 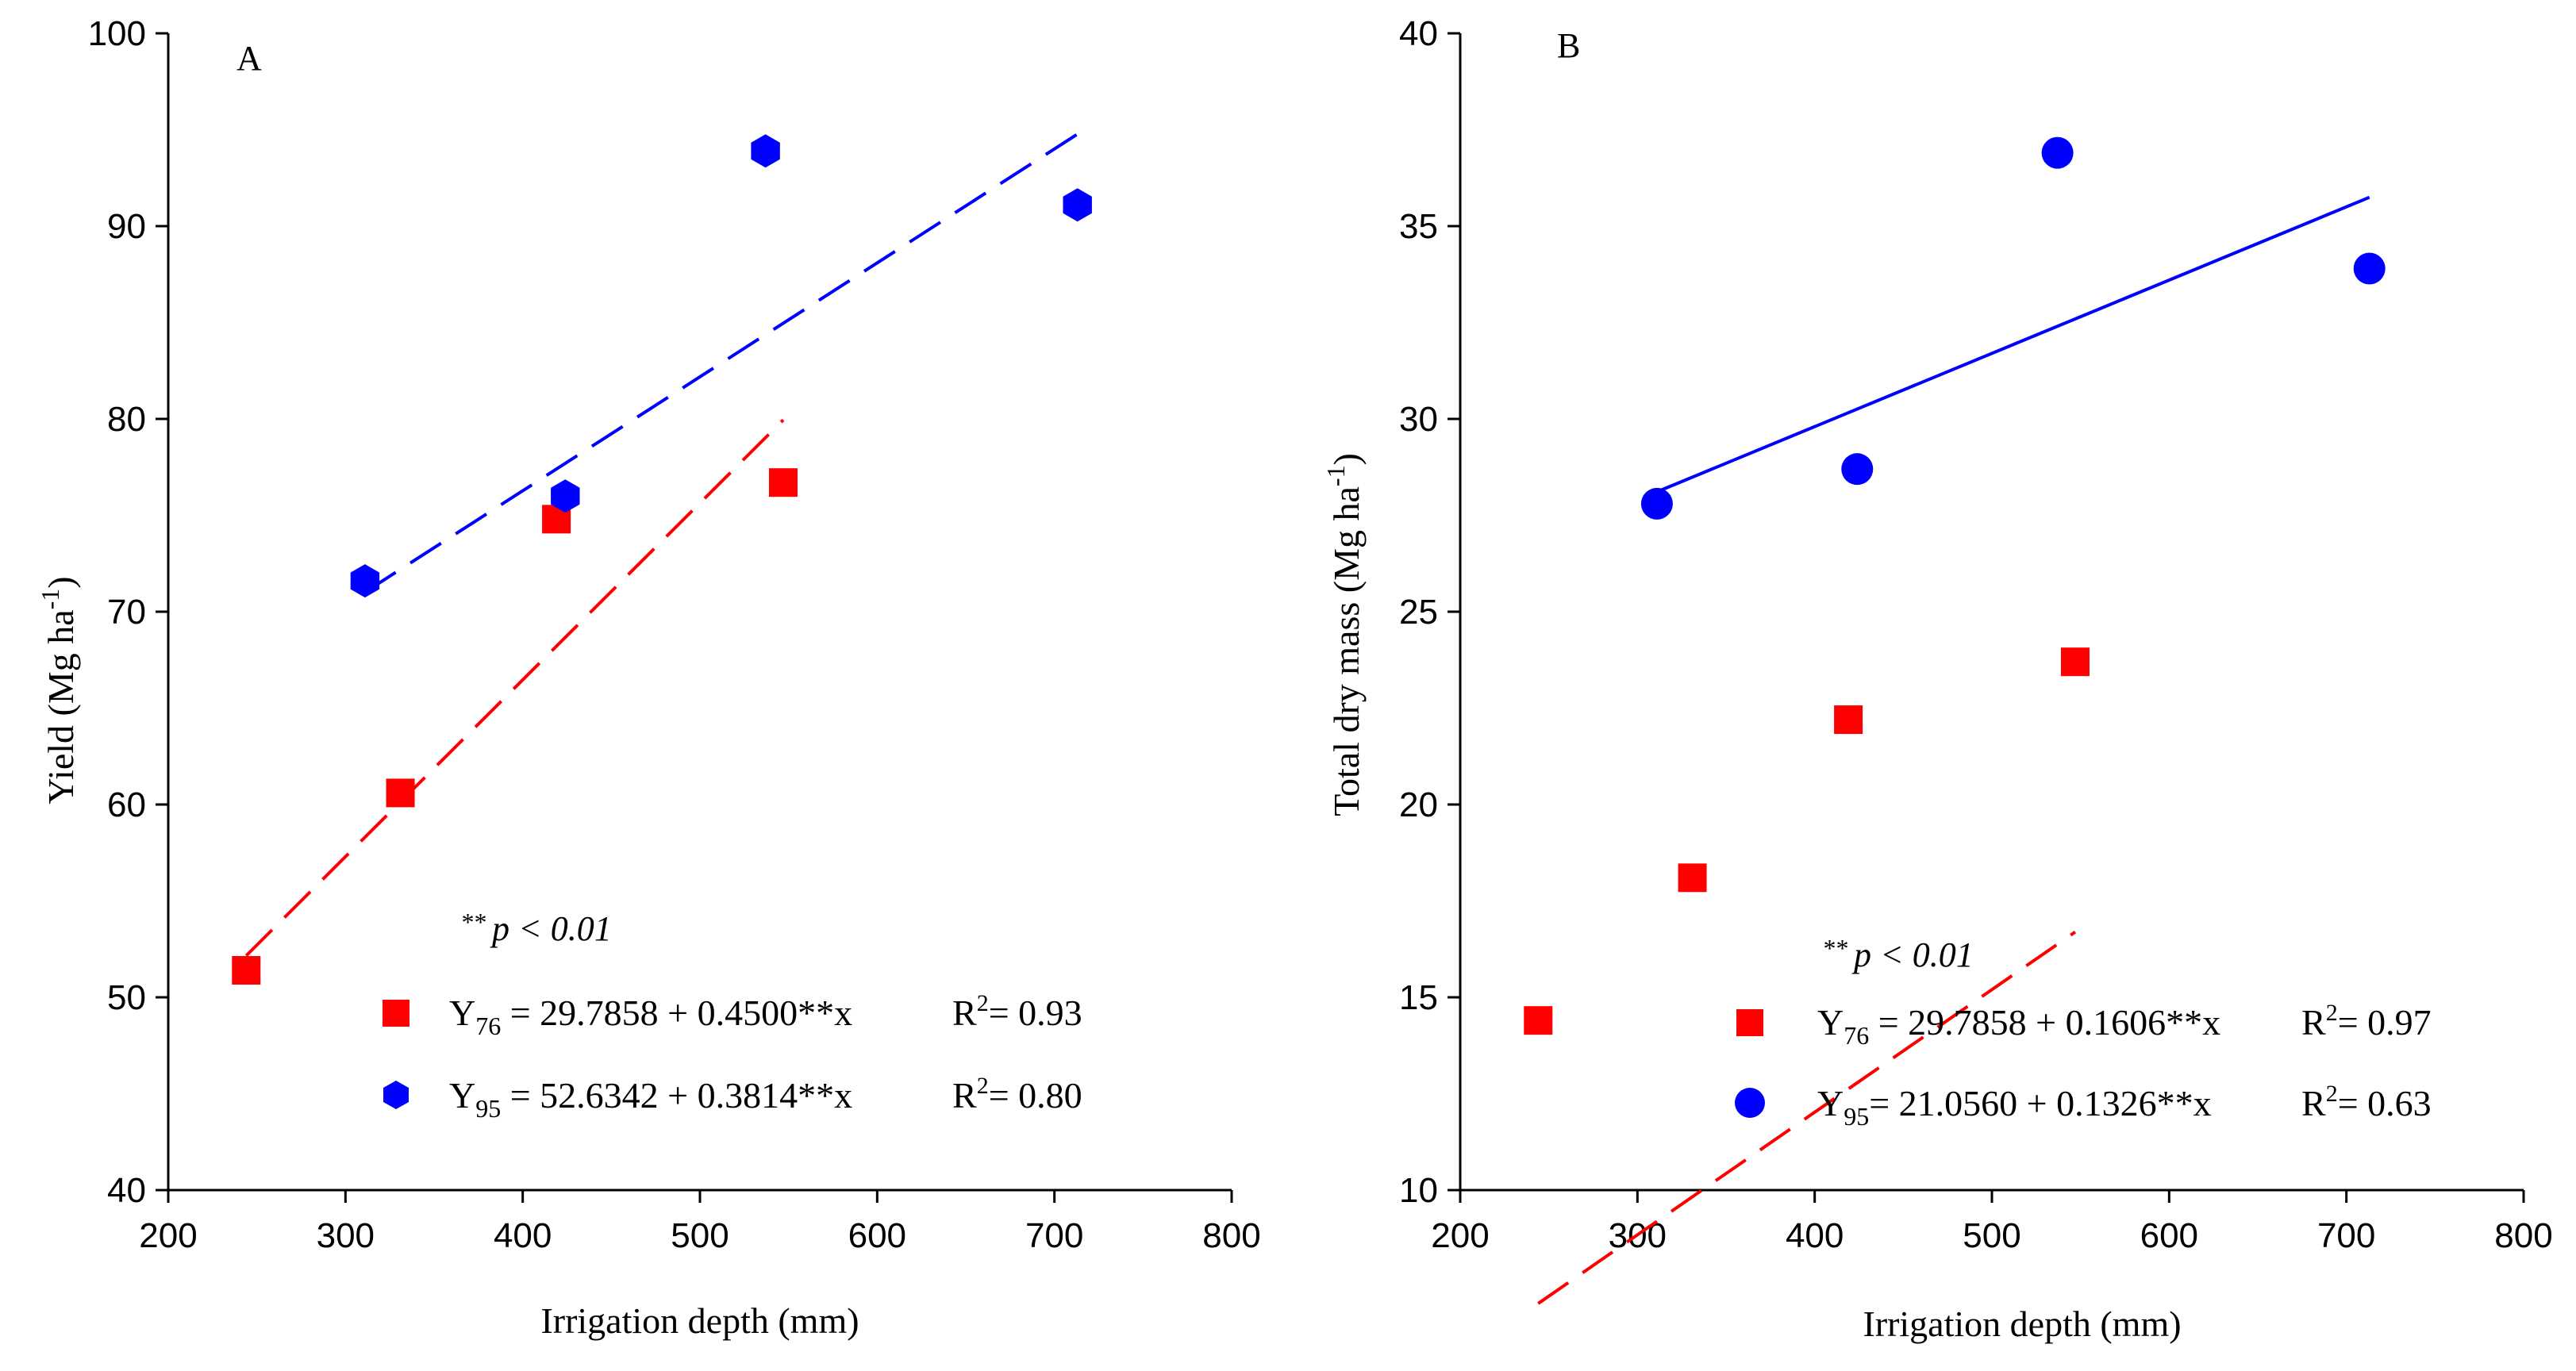 What do you see at coordinates (488, 1026) in the screenshot?
I see `panel-a-legend-y76-sub: 76` at bounding box center [488, 1026].